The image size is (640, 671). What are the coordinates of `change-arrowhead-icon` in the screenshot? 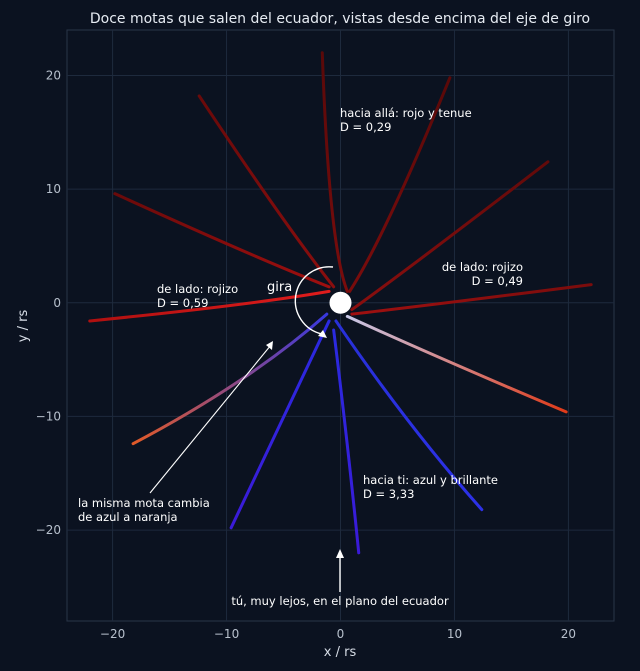 It's located at (269, 345).